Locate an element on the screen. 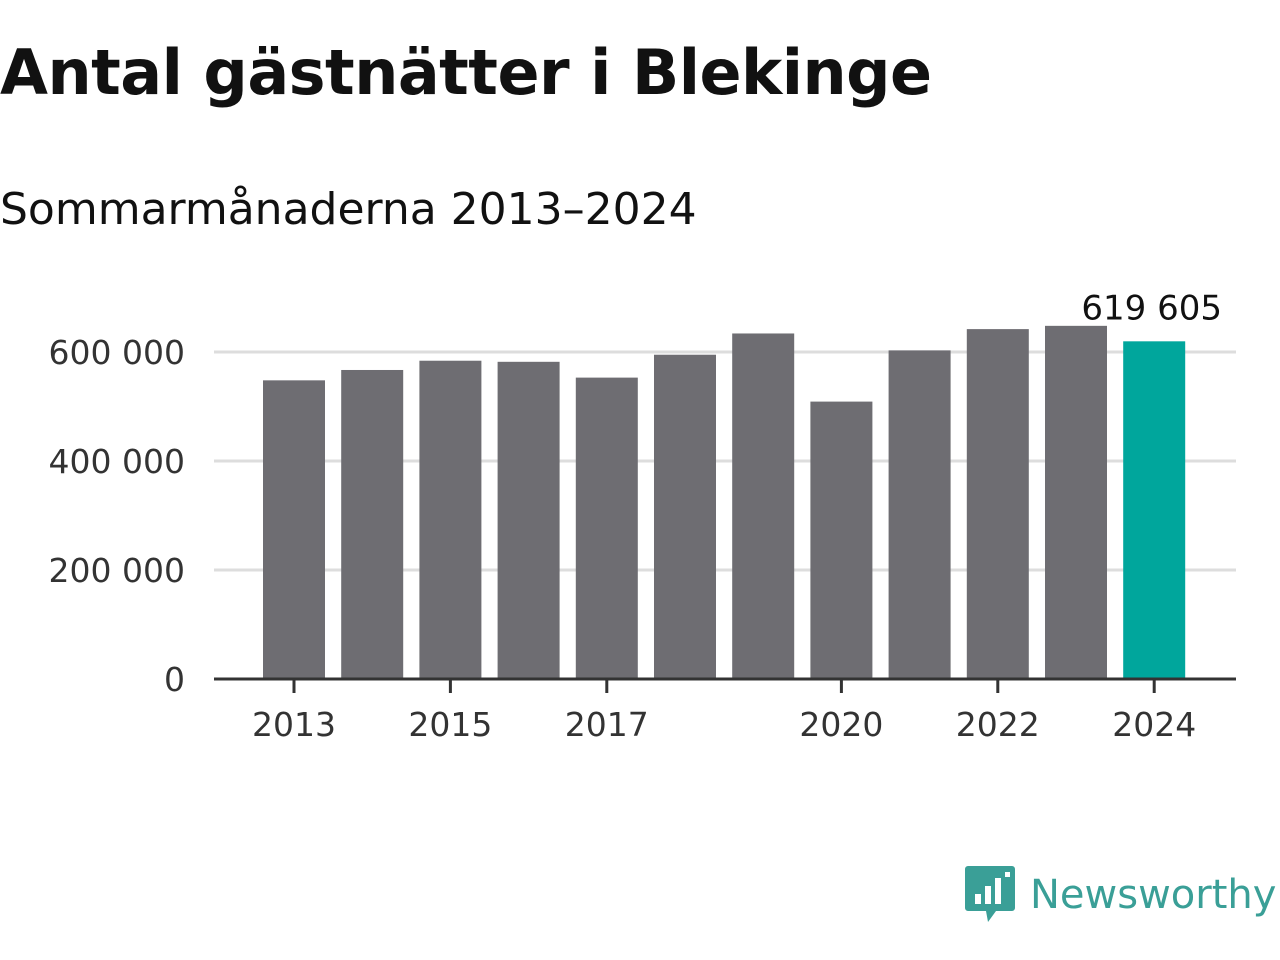 This screenshot has width=1280, height=960. newsworthy-brand: Newsworthy is located at coordinates (1120, 895).